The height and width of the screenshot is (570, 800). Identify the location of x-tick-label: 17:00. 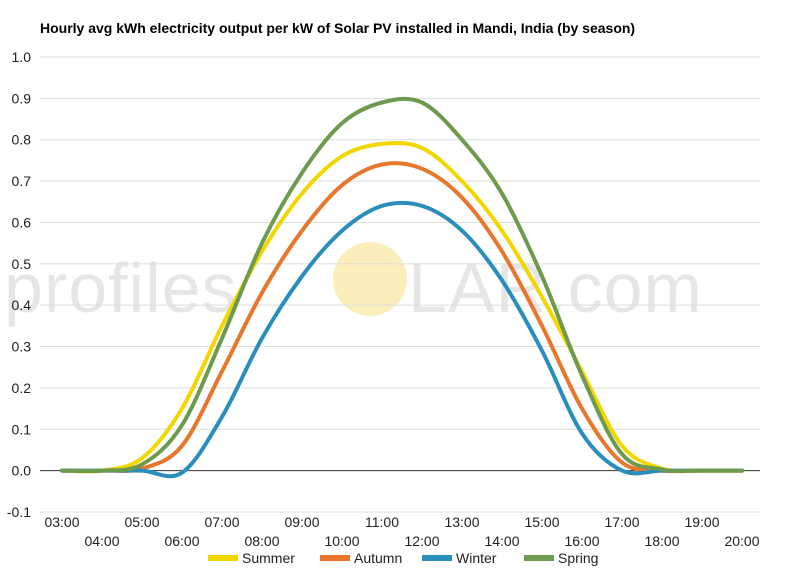
(621, 522).